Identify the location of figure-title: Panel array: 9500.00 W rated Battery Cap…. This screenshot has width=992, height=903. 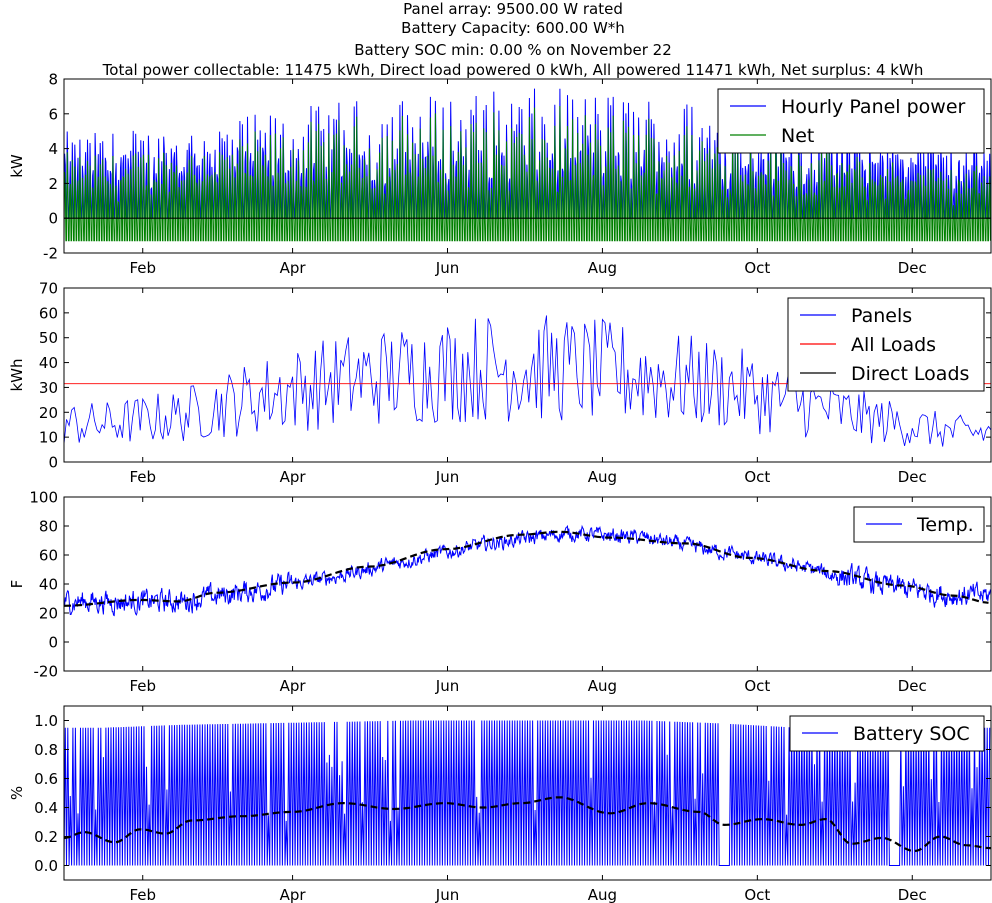
(513, 39).